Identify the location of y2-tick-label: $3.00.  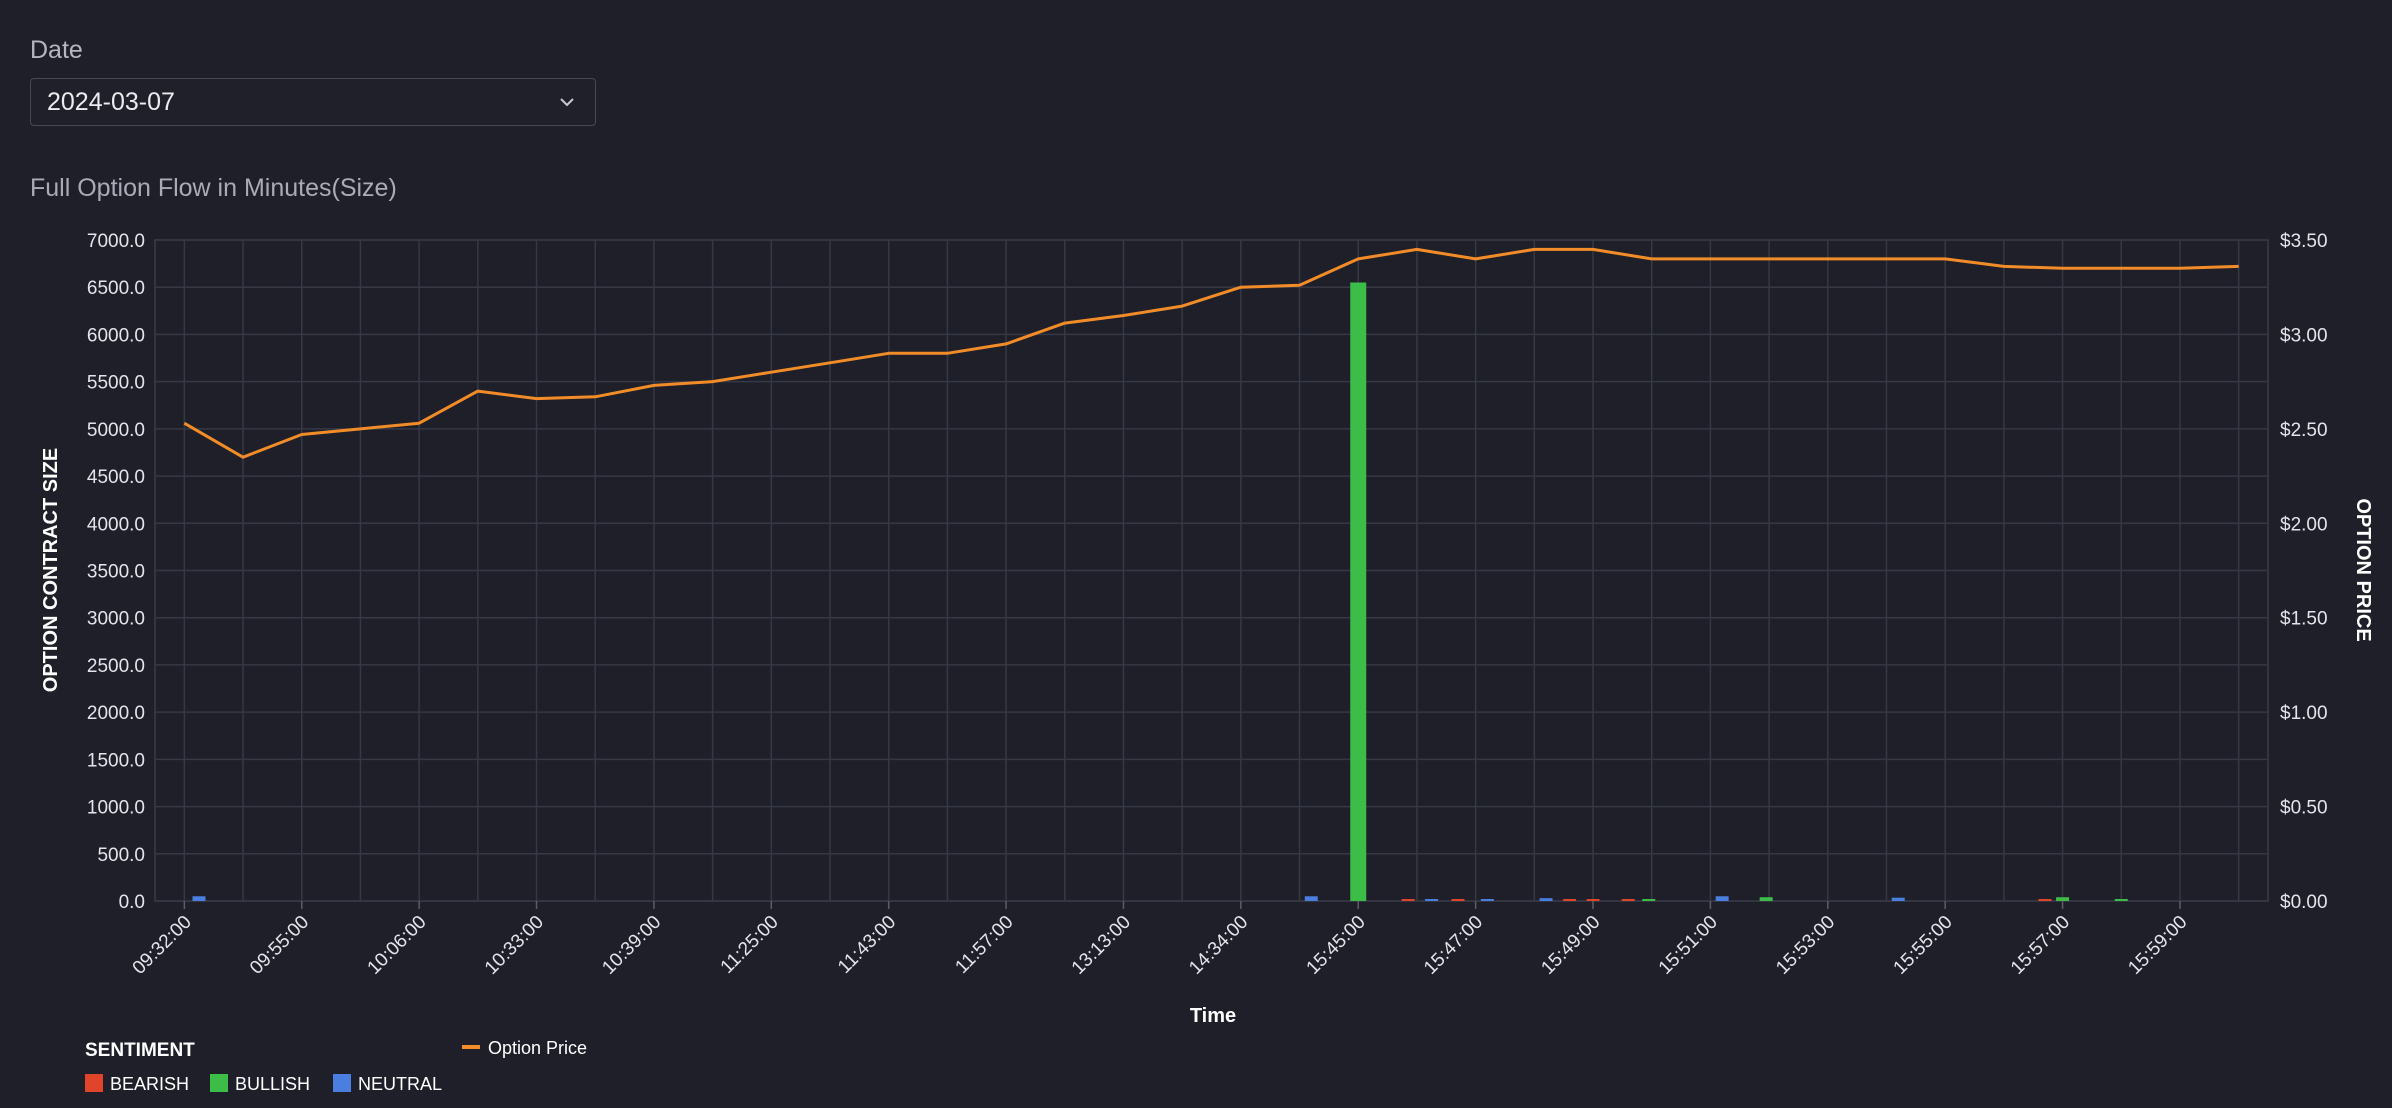
(2304, 335).